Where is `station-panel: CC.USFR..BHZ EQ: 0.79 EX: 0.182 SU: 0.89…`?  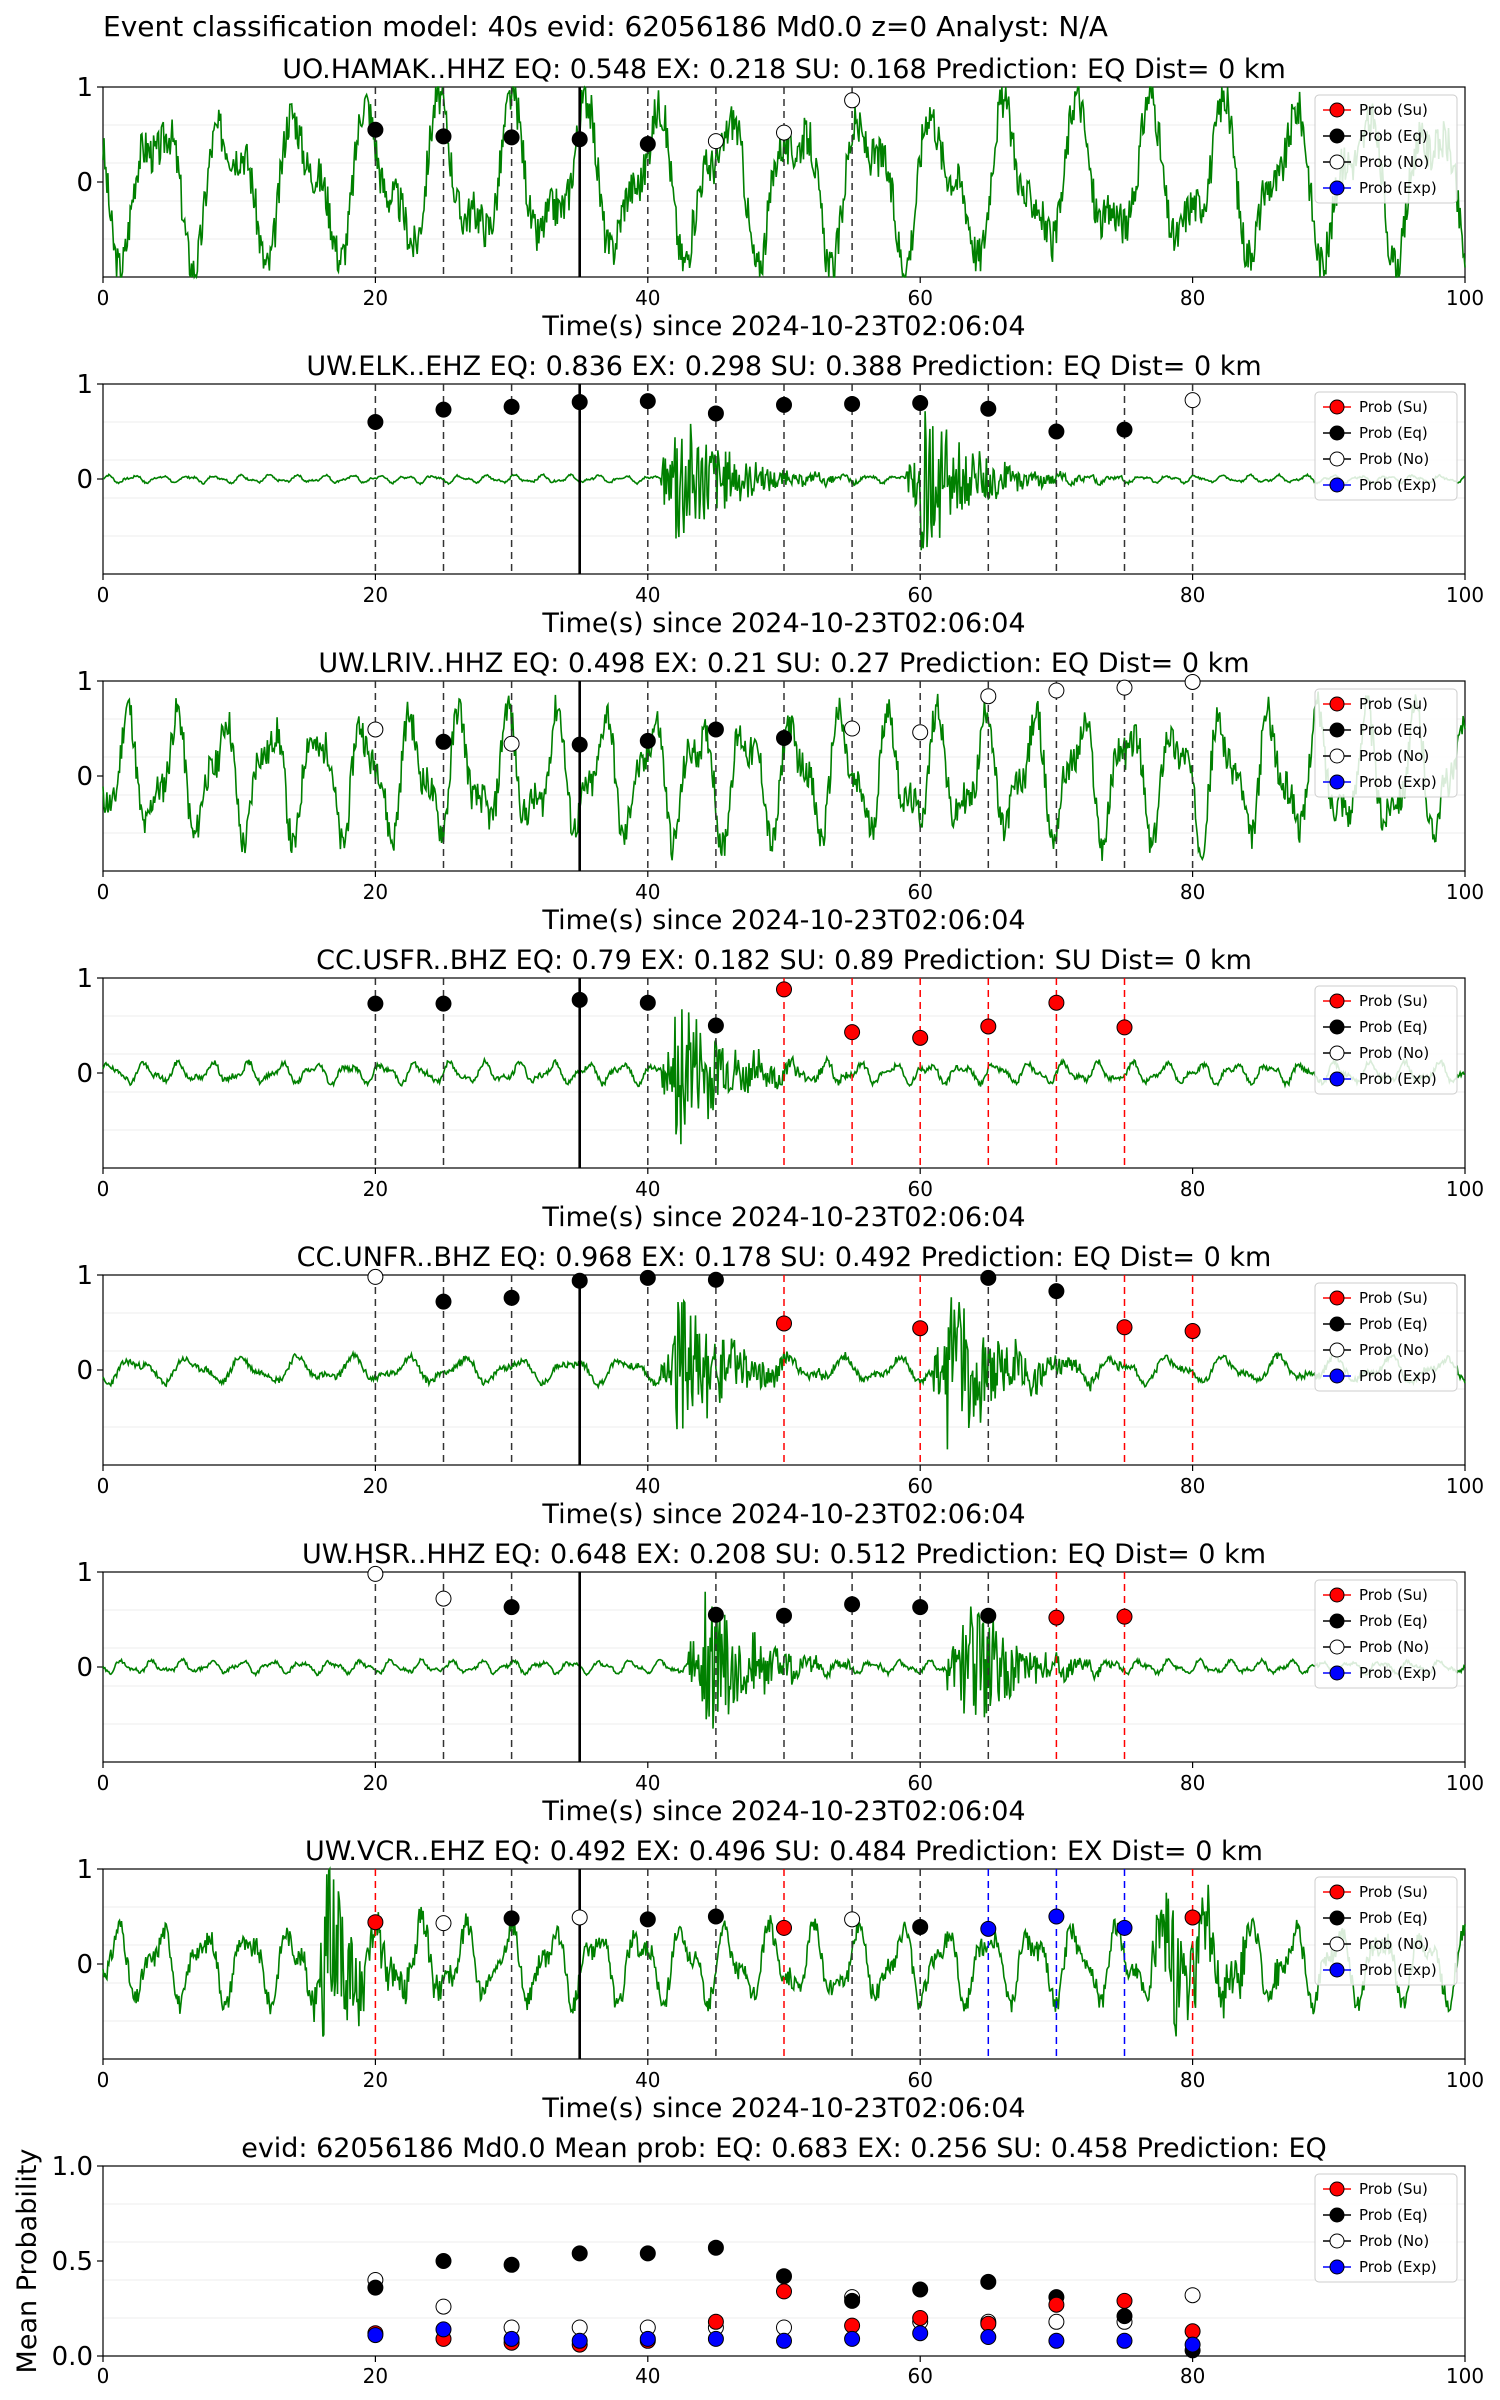 station-panel: CC.USFR..BHZ EQ: 0.79 EX: 0.182 SU: 0.89… is located at coordinates (780, 1089).